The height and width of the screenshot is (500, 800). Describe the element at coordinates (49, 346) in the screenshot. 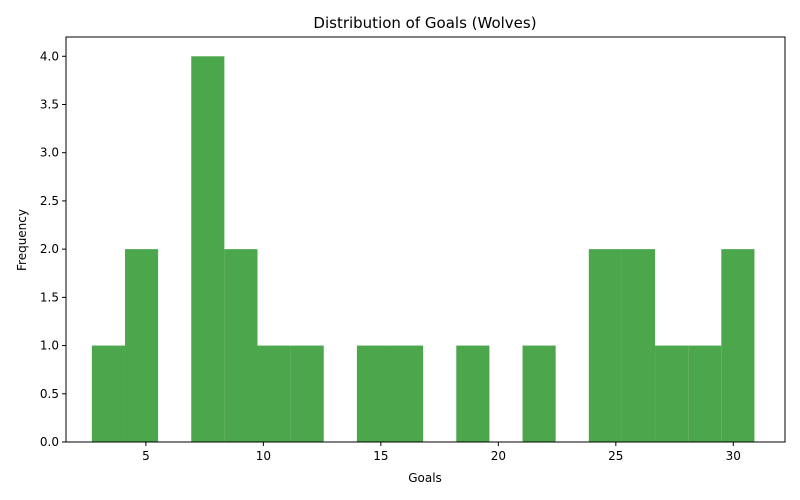

I see `y-tick-label: 1.0` at that location.